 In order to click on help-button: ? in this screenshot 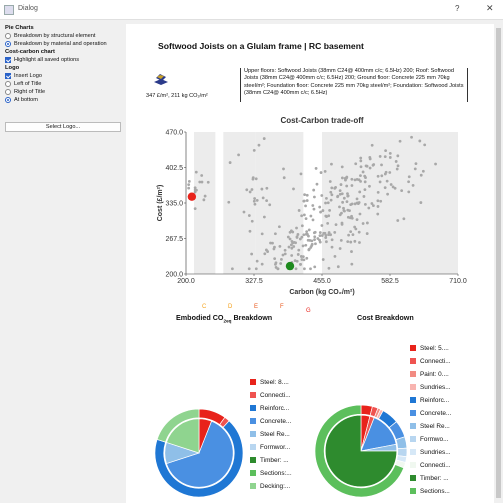, I will do `click(457, 8)`.